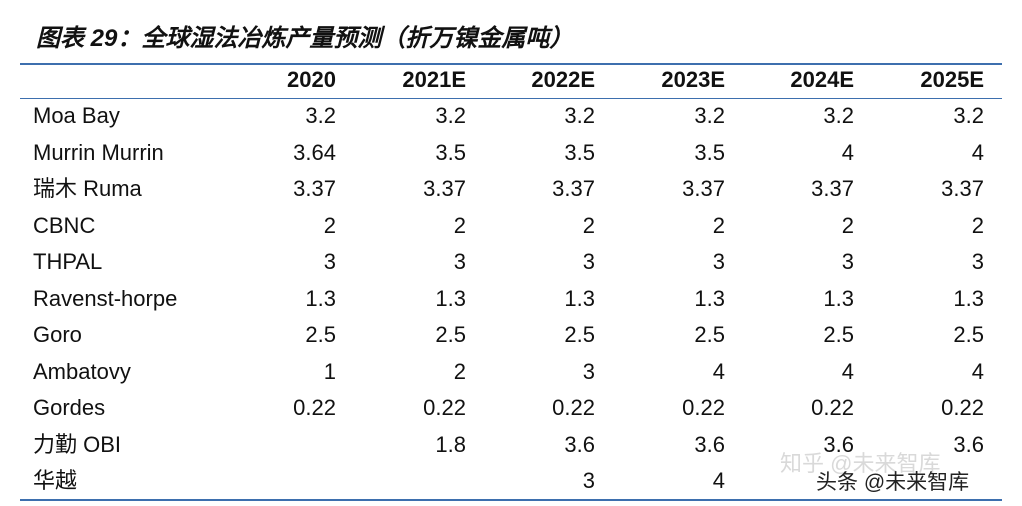 The width and height of the screenshot is (1022, 506). Describe the element at coordinates (693, 79) in the screenshot. I see `column-header: 2023E` at that location.